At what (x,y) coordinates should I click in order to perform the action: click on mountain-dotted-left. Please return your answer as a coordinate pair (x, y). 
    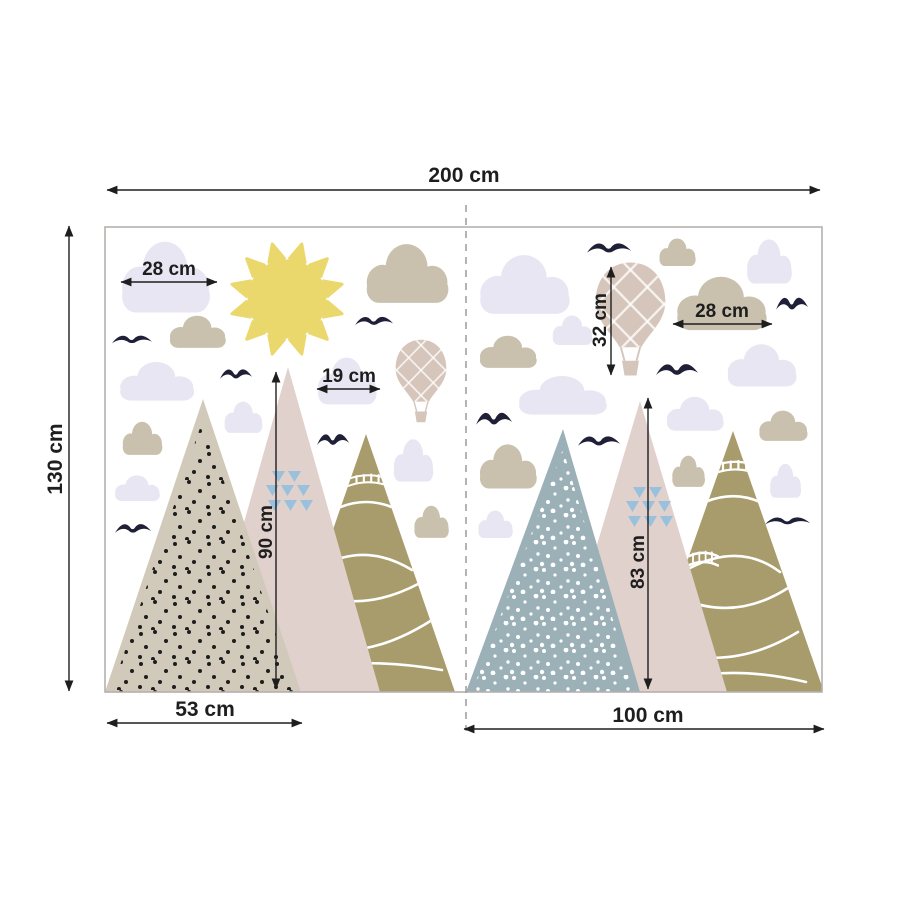
    Looking at the image, I should click on (203, 545).